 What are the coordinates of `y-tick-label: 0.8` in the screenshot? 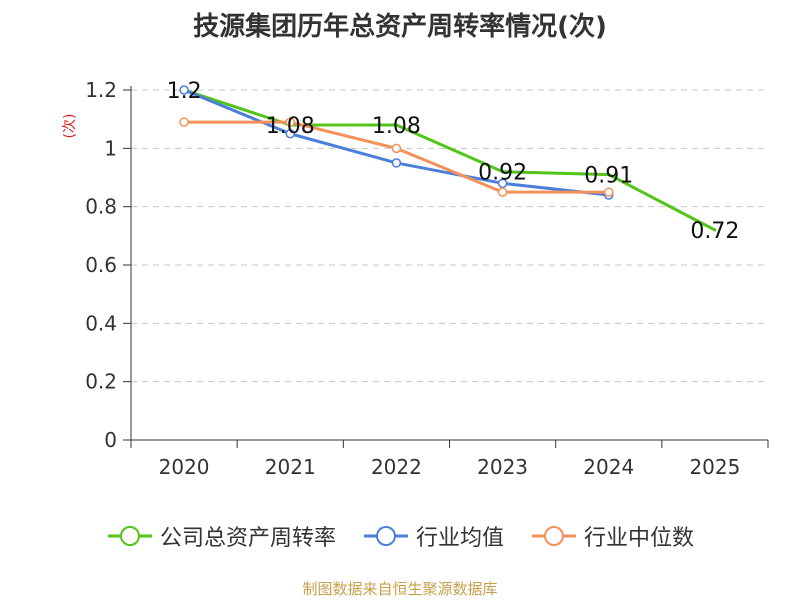 It's located at (101, 207).